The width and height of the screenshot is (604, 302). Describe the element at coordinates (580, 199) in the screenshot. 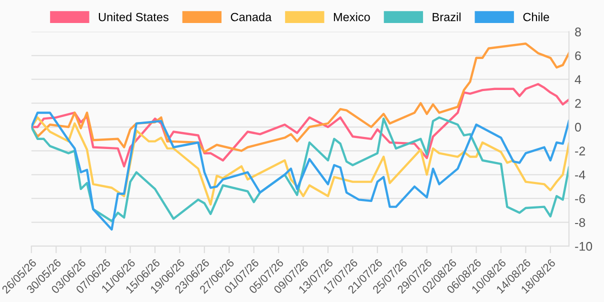

I see `y-tick-label: -6` at that location.